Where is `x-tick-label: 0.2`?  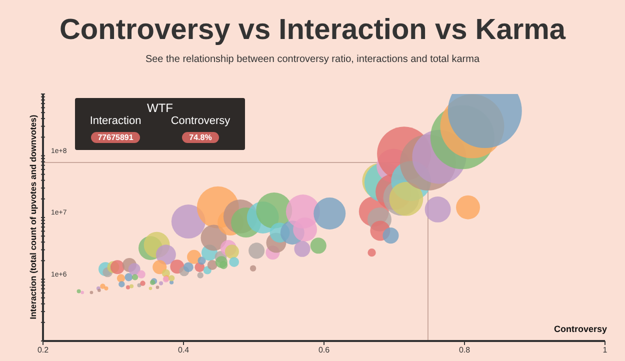 x-tick-label: 0.2 is located at coordinates (43, 350).